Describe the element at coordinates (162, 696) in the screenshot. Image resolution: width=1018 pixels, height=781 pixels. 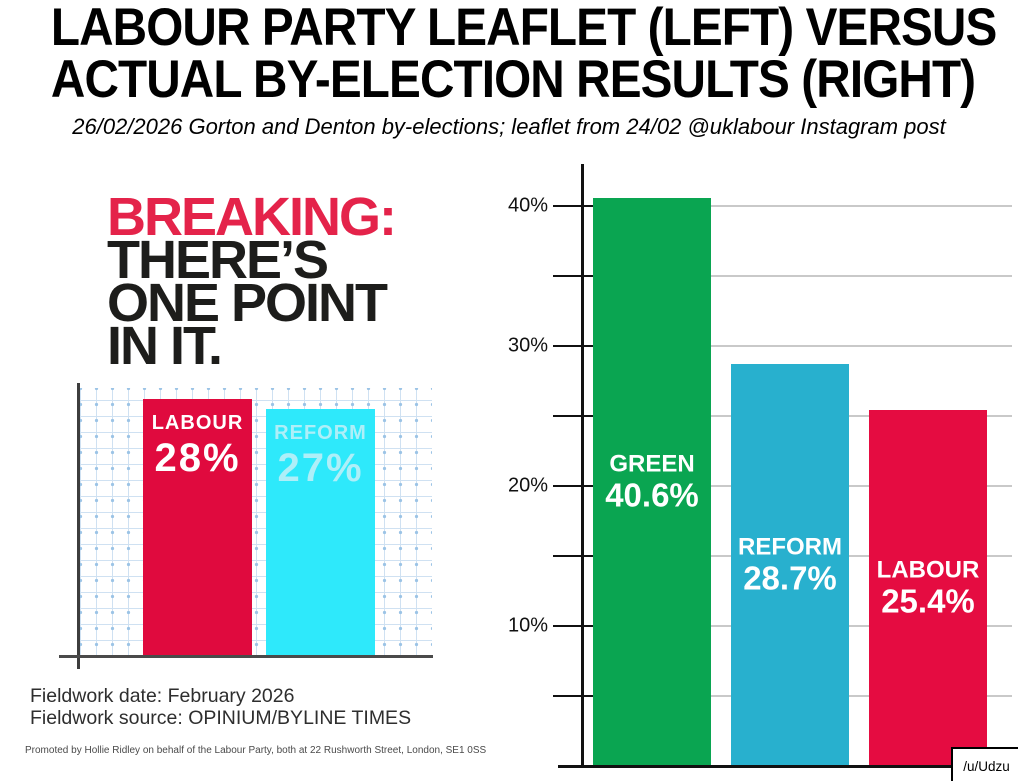
I see `fieldwork-date: Fieldwork date: February 2026` at that location.